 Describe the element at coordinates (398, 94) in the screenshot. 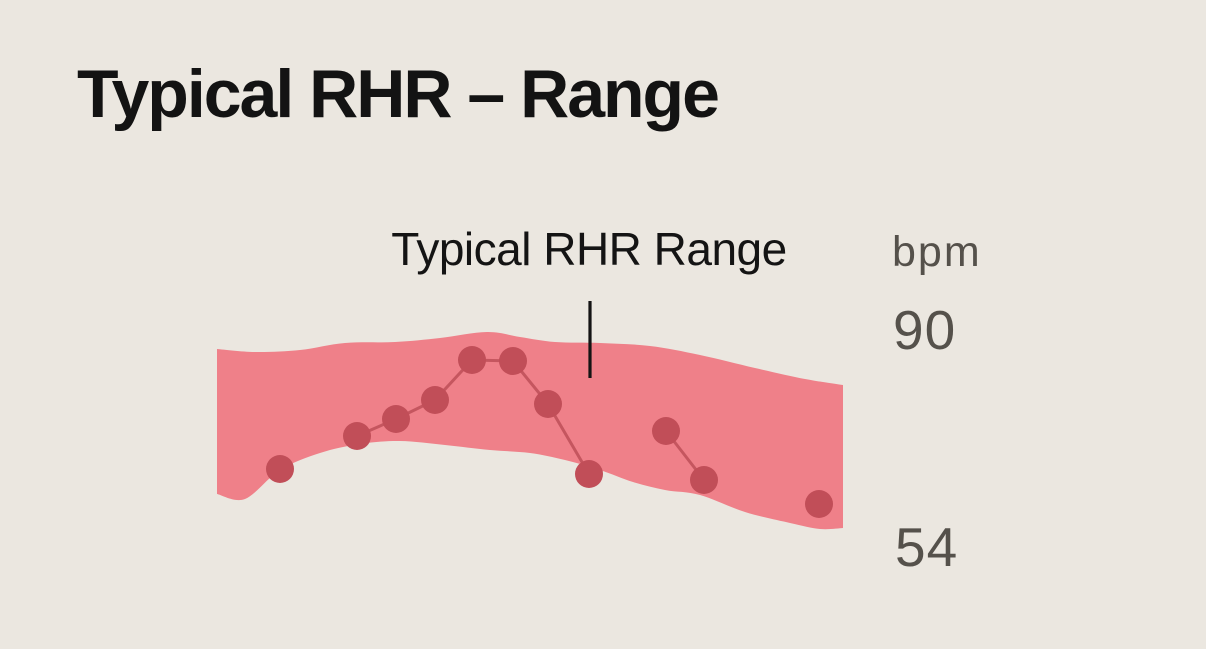

I see `page-title: Typical RHR – Range` at that location.